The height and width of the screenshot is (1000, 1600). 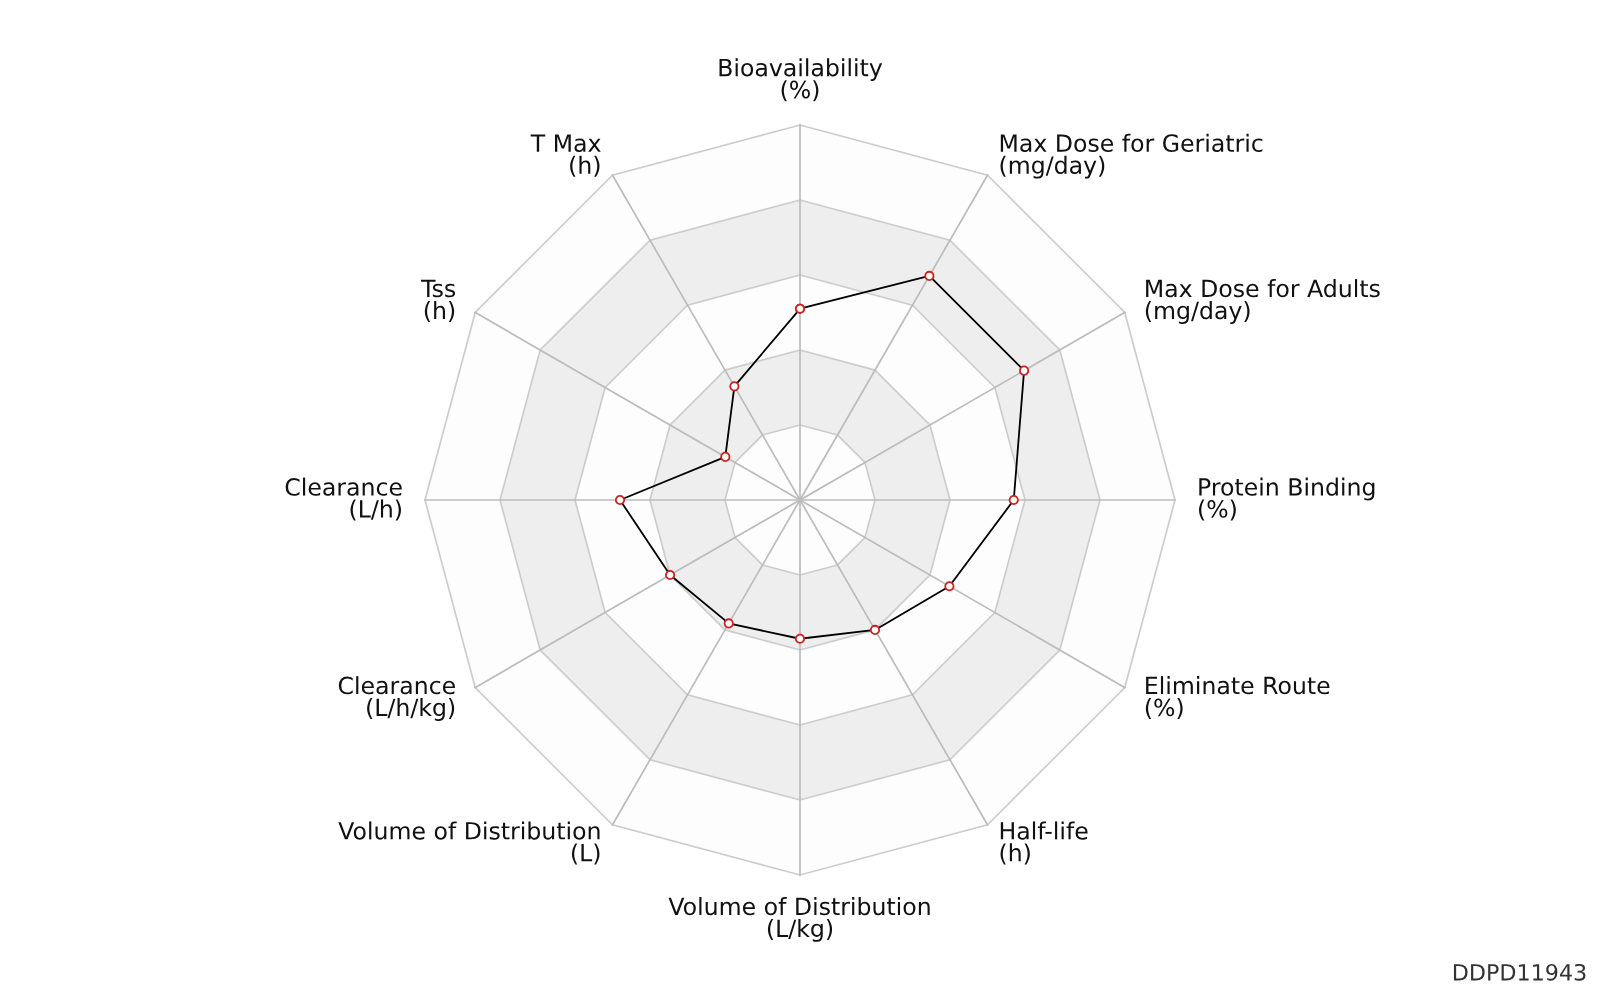 What do you see at coordinates (469, 843) in the screenshot?
I see `spoke-label: Volume of Distribution (L)` at bounding box center [469, 843].